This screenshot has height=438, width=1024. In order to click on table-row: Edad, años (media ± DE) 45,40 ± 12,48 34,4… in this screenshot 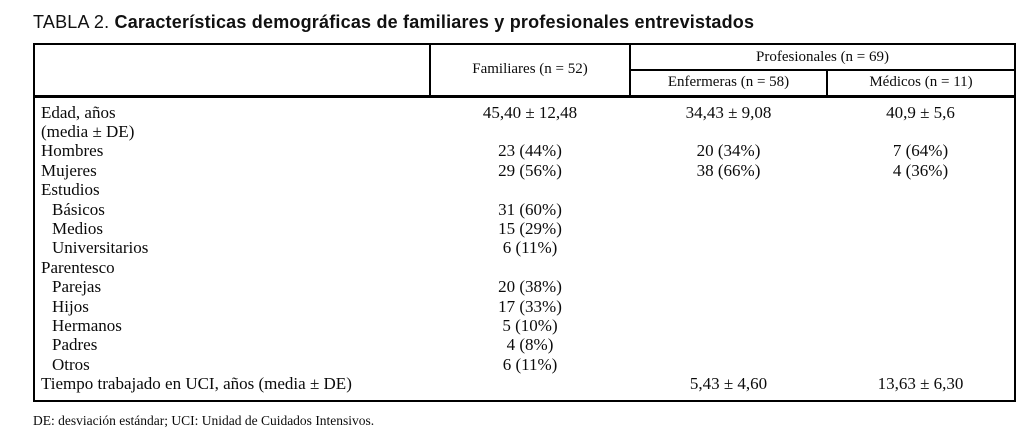, I will do `click(524, 118)`.